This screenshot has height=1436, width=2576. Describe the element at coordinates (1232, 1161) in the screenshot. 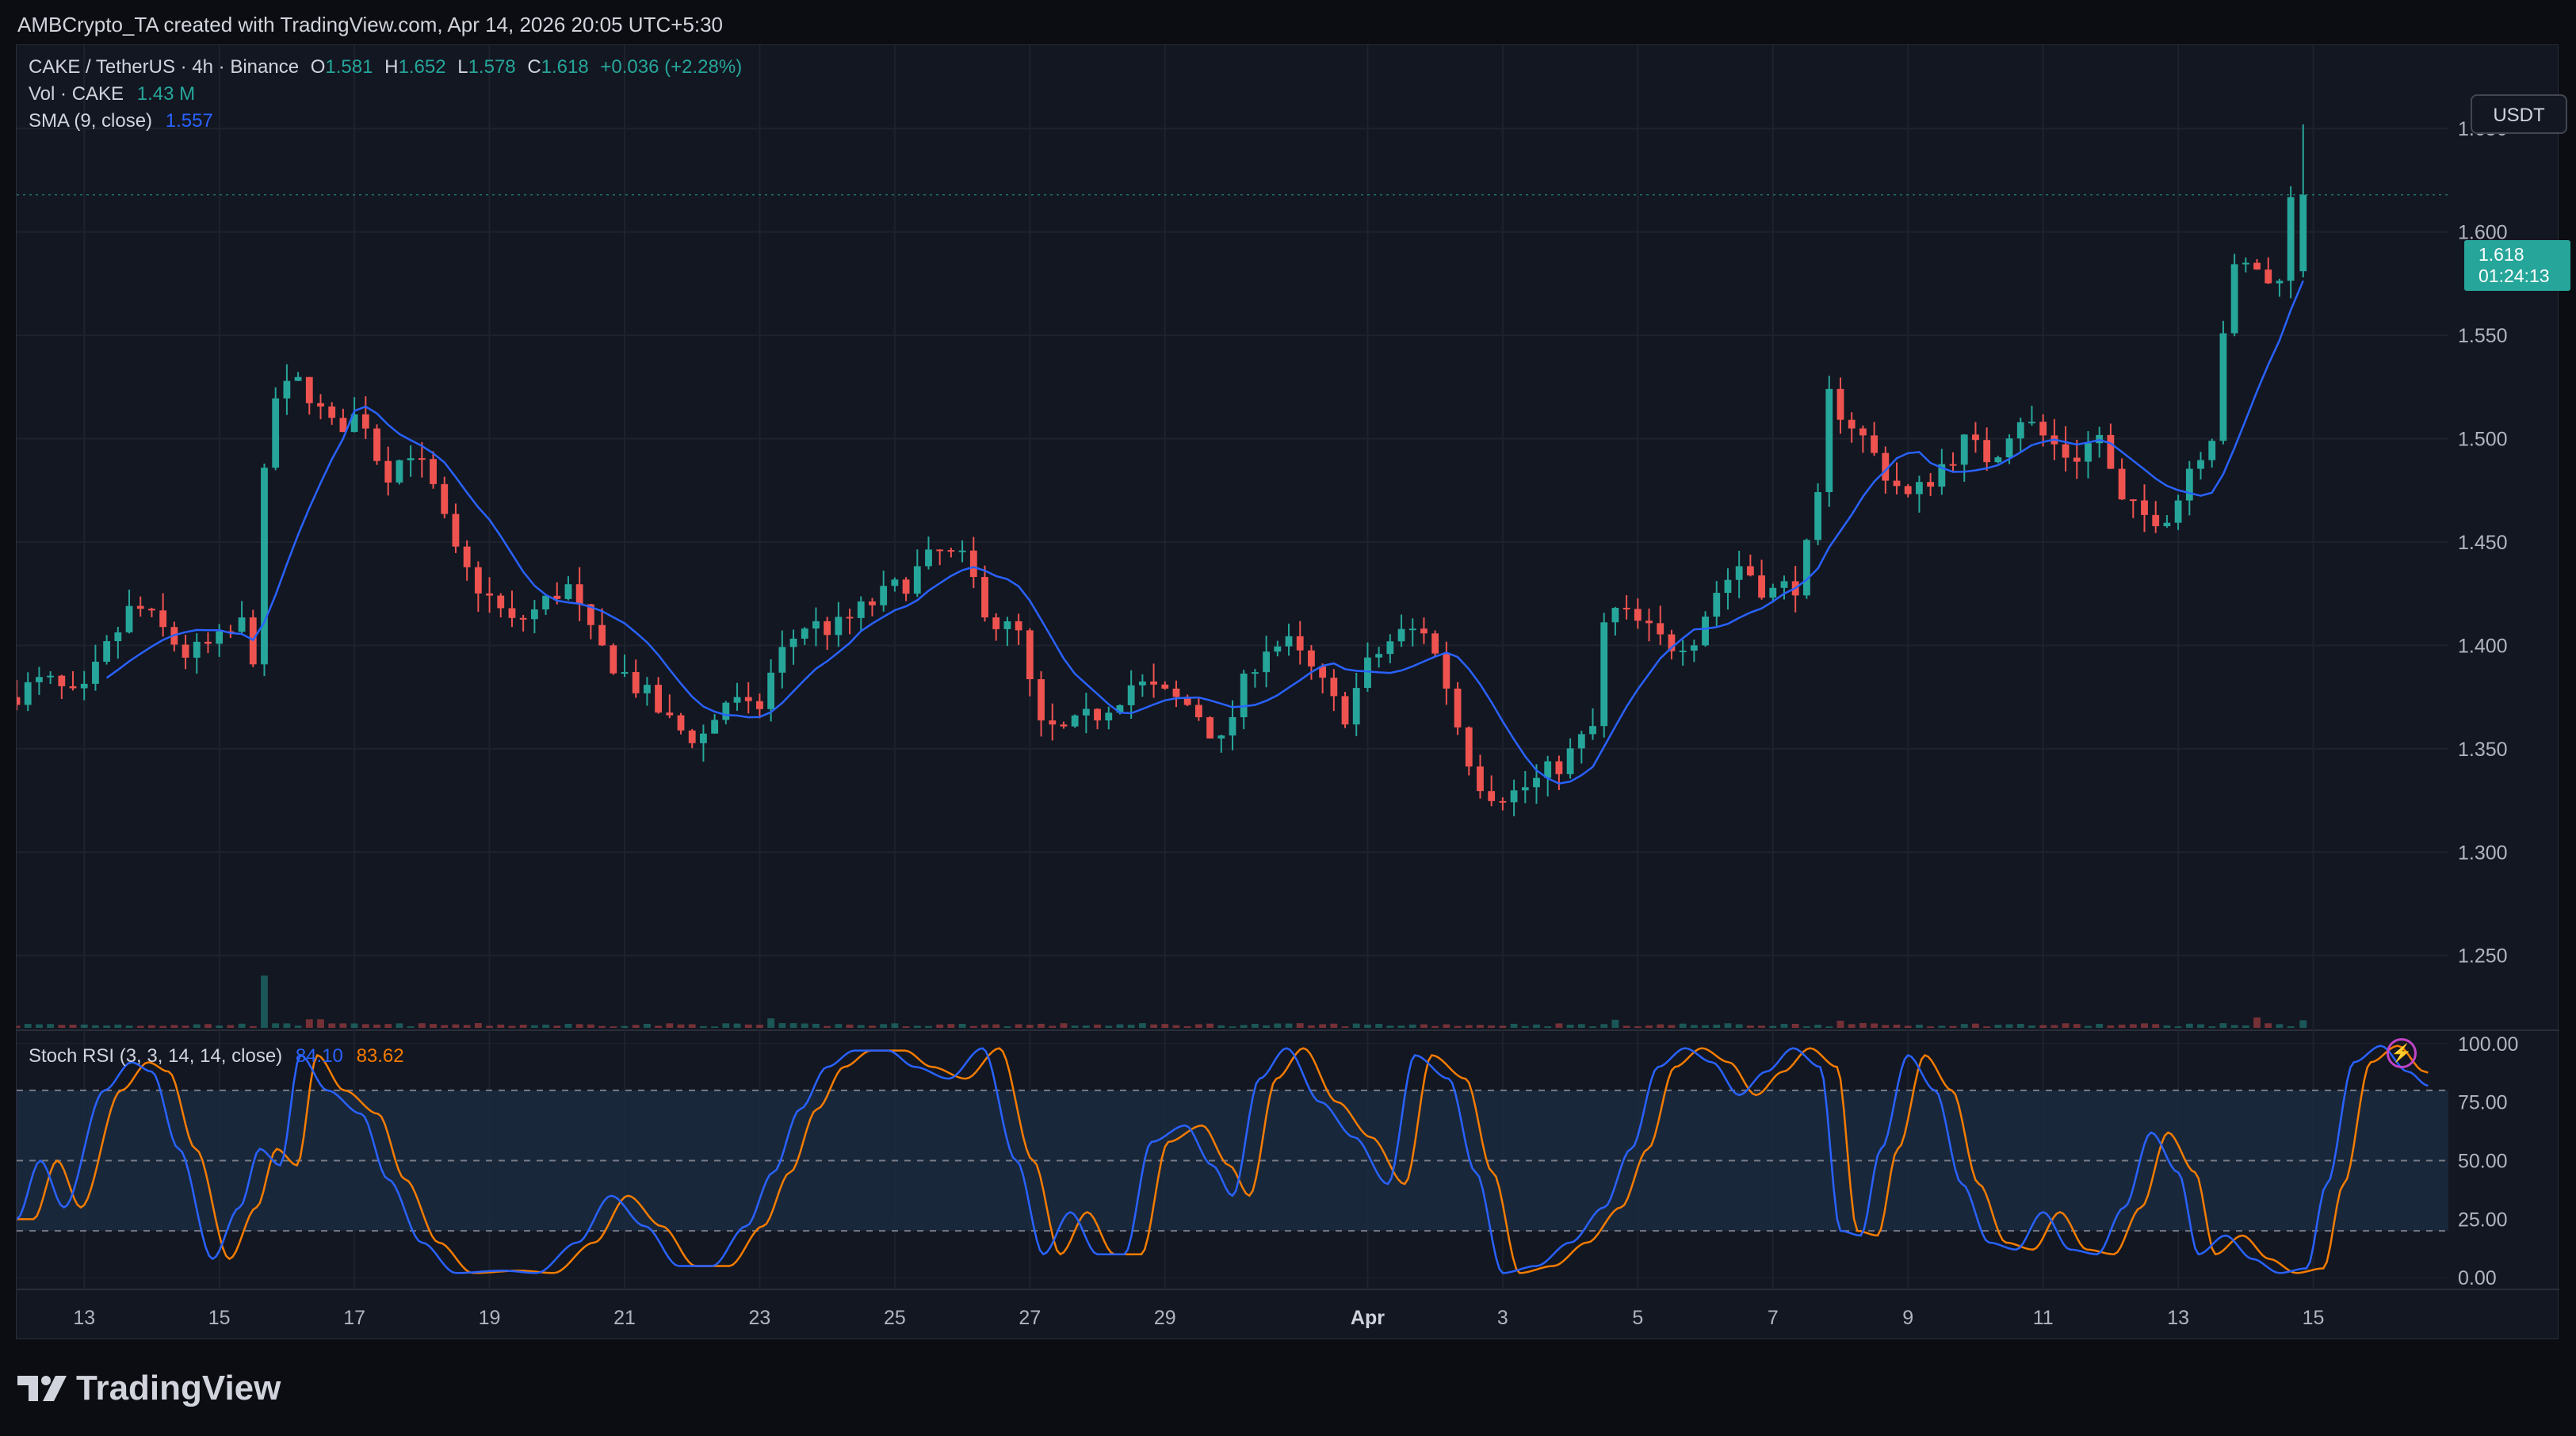

I see `stoch-band-fill` at that location.